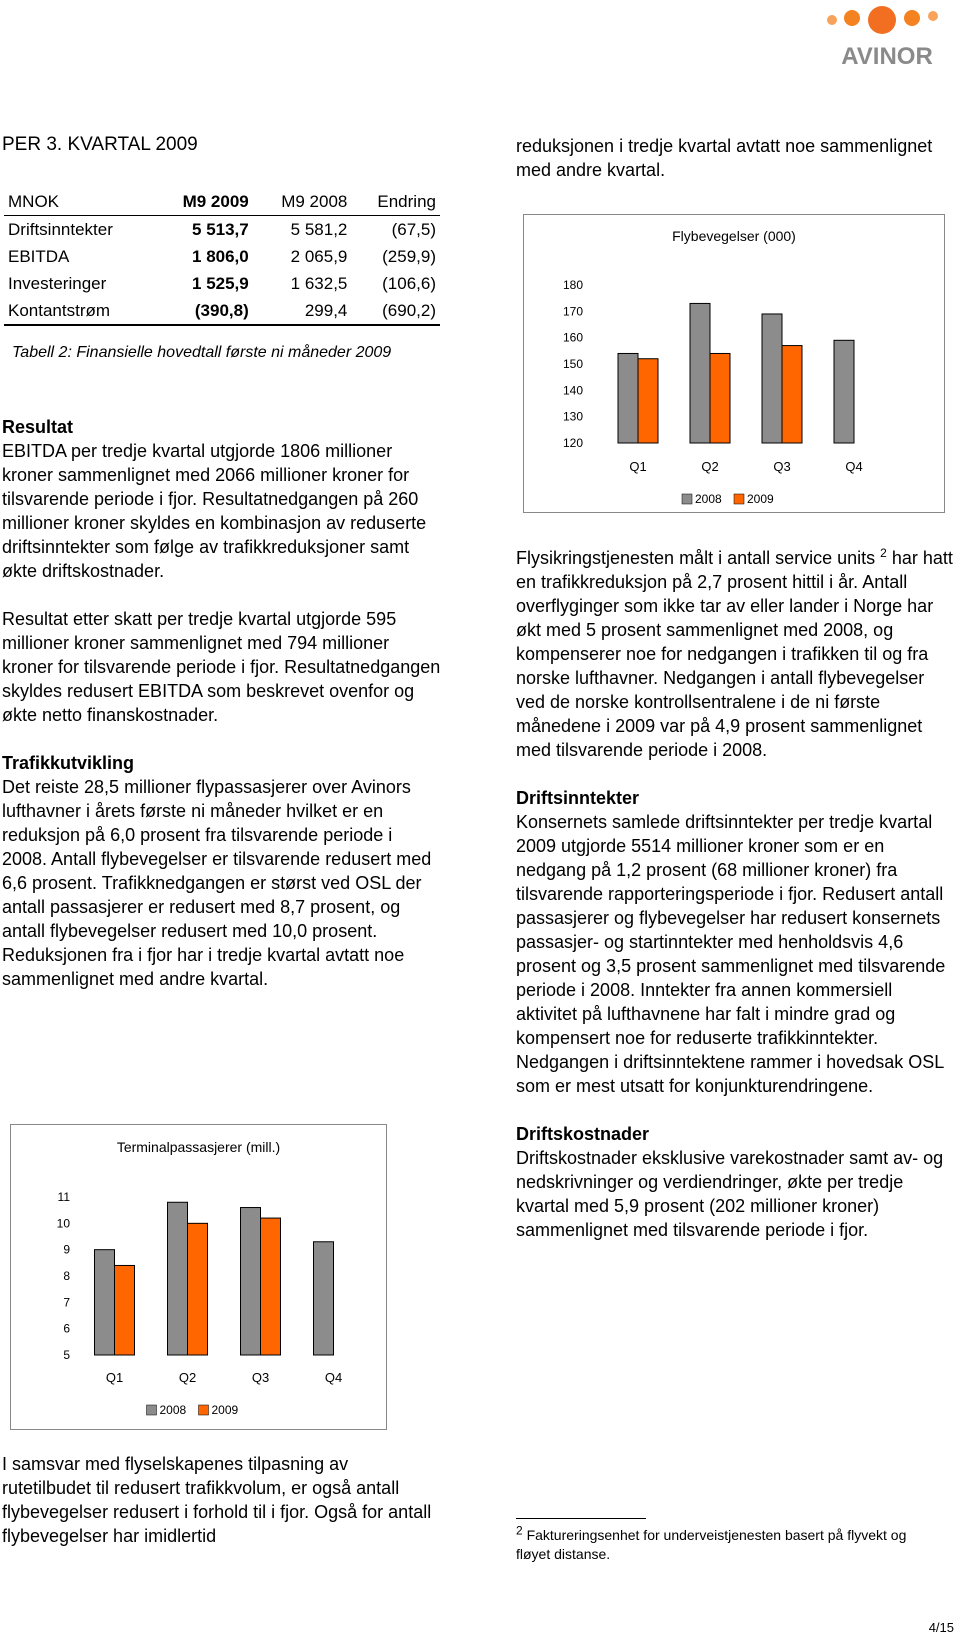  What do you see at coordinates (38, 427) in the screenshot?
I see `section-heading: Resultat` at bounding box center [38, 427].